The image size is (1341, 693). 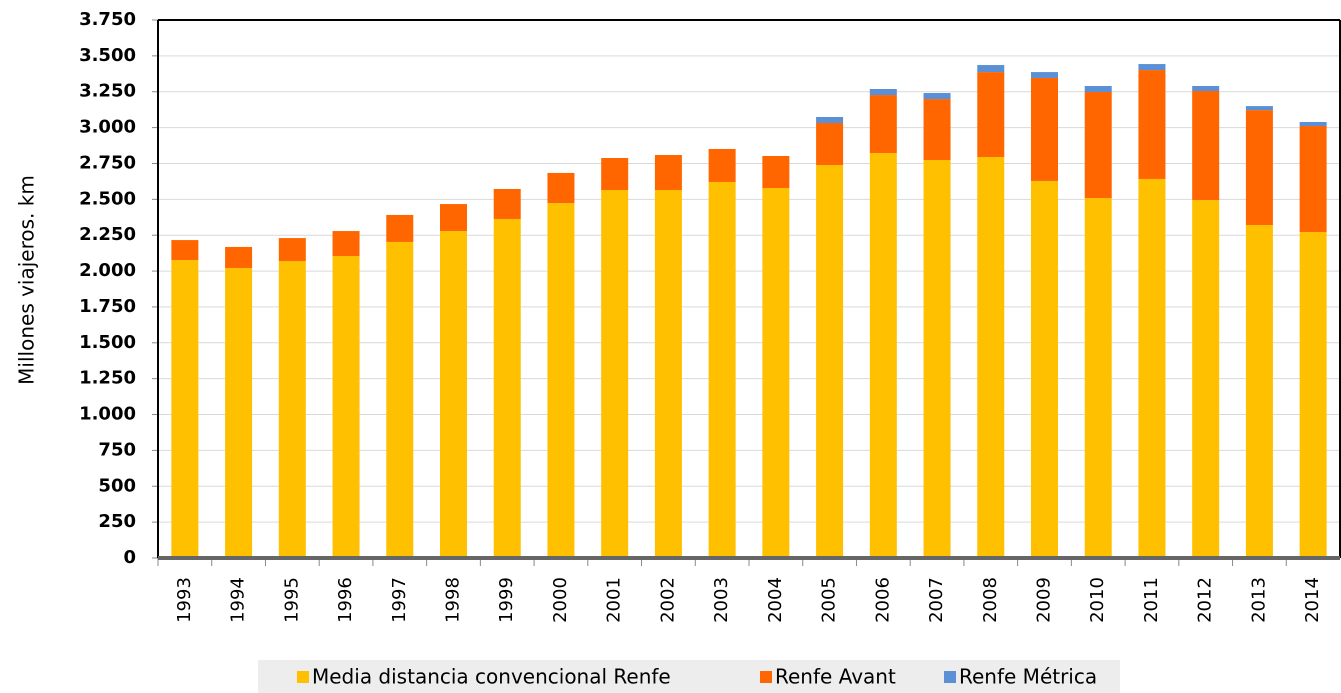 I want to click on x-tick-label: 2003, so click(x=721, y=600).